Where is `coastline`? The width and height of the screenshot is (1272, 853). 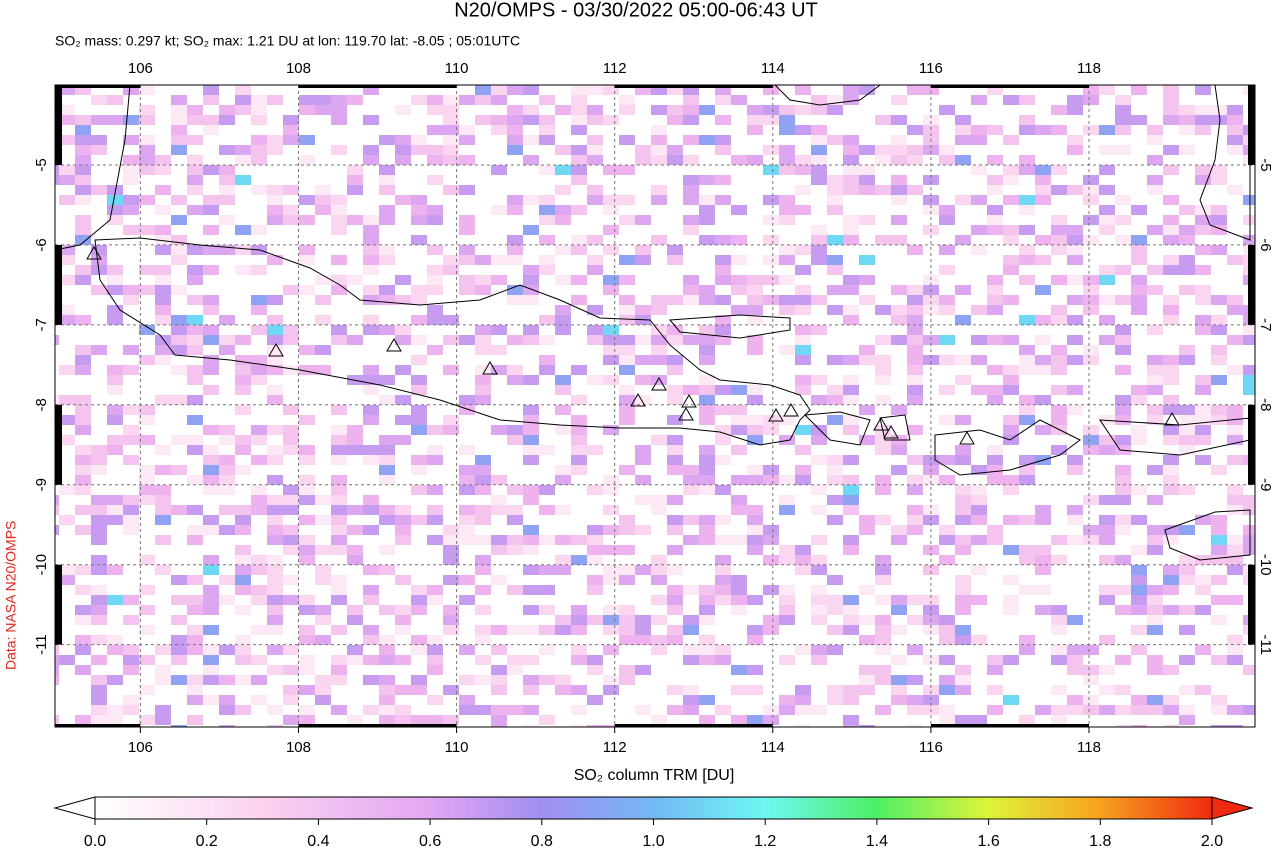 coastline is located at coordinates (837, 428).